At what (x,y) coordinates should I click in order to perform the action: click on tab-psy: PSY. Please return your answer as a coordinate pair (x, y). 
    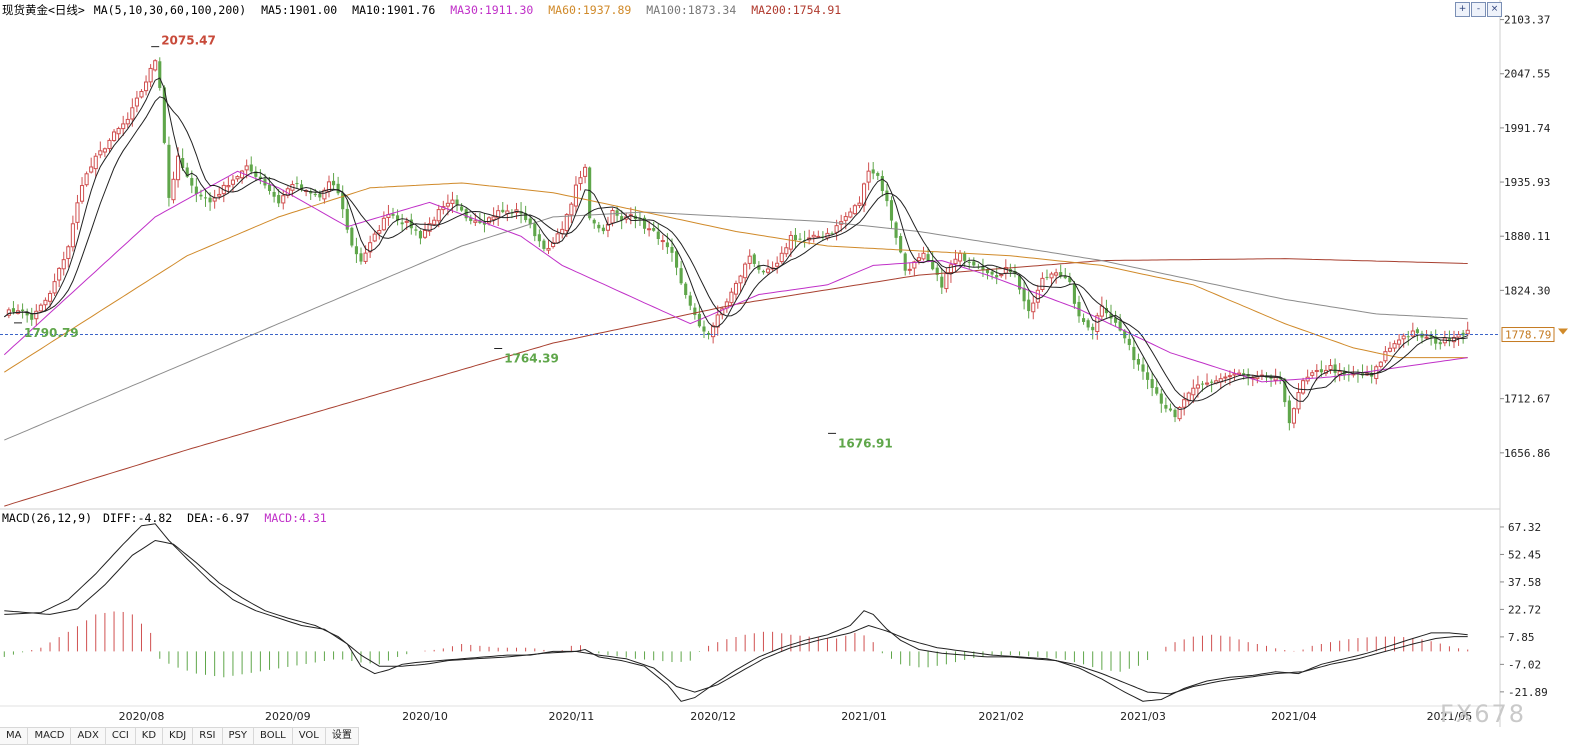
    Looking at the image, I should click on (238, 736).